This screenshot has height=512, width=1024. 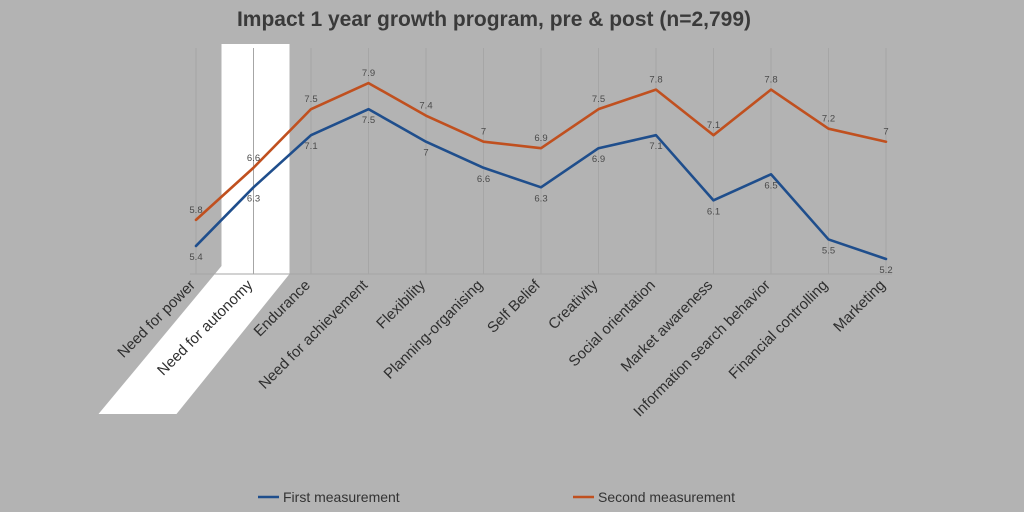 What do you see at coordinates (779, 330) in the screenshot?
I see `x-tick-label: Financial controlling` at bounding box center [779, 330].